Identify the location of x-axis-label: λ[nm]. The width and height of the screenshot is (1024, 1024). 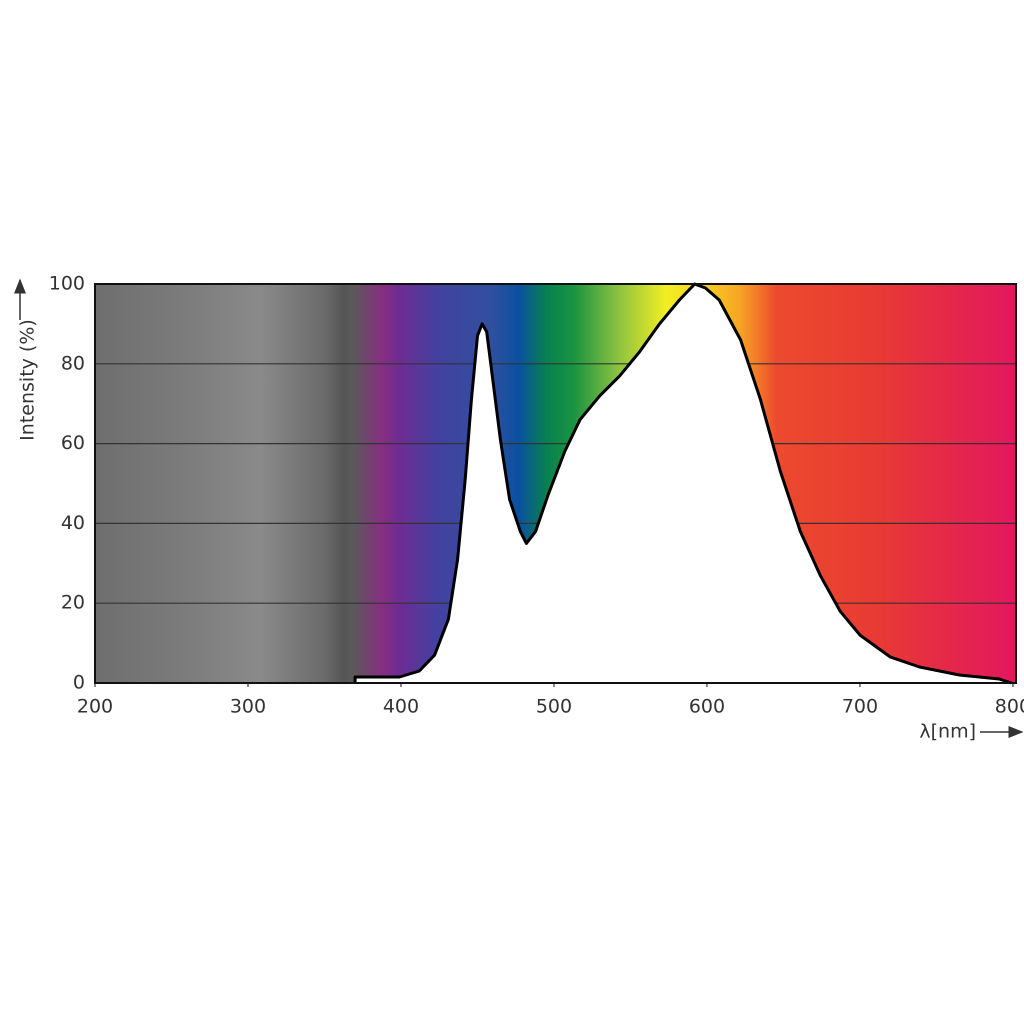
(947, 732).